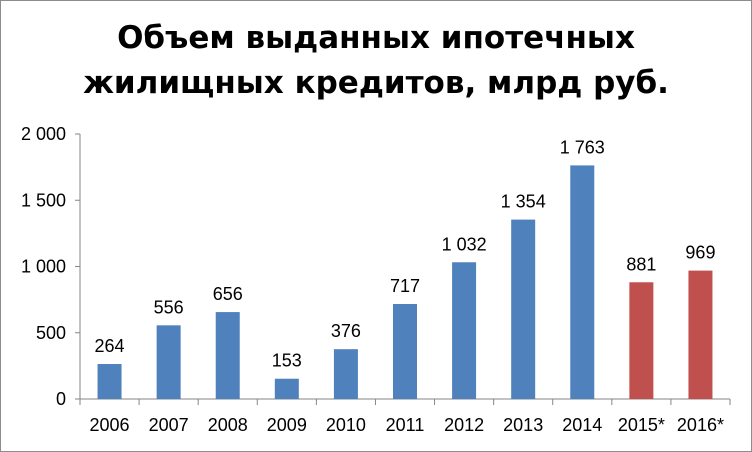  What do you see at coordinates (523, 309) in the screenshot?
I see `bar-2013` at bounding box center [523, 309].